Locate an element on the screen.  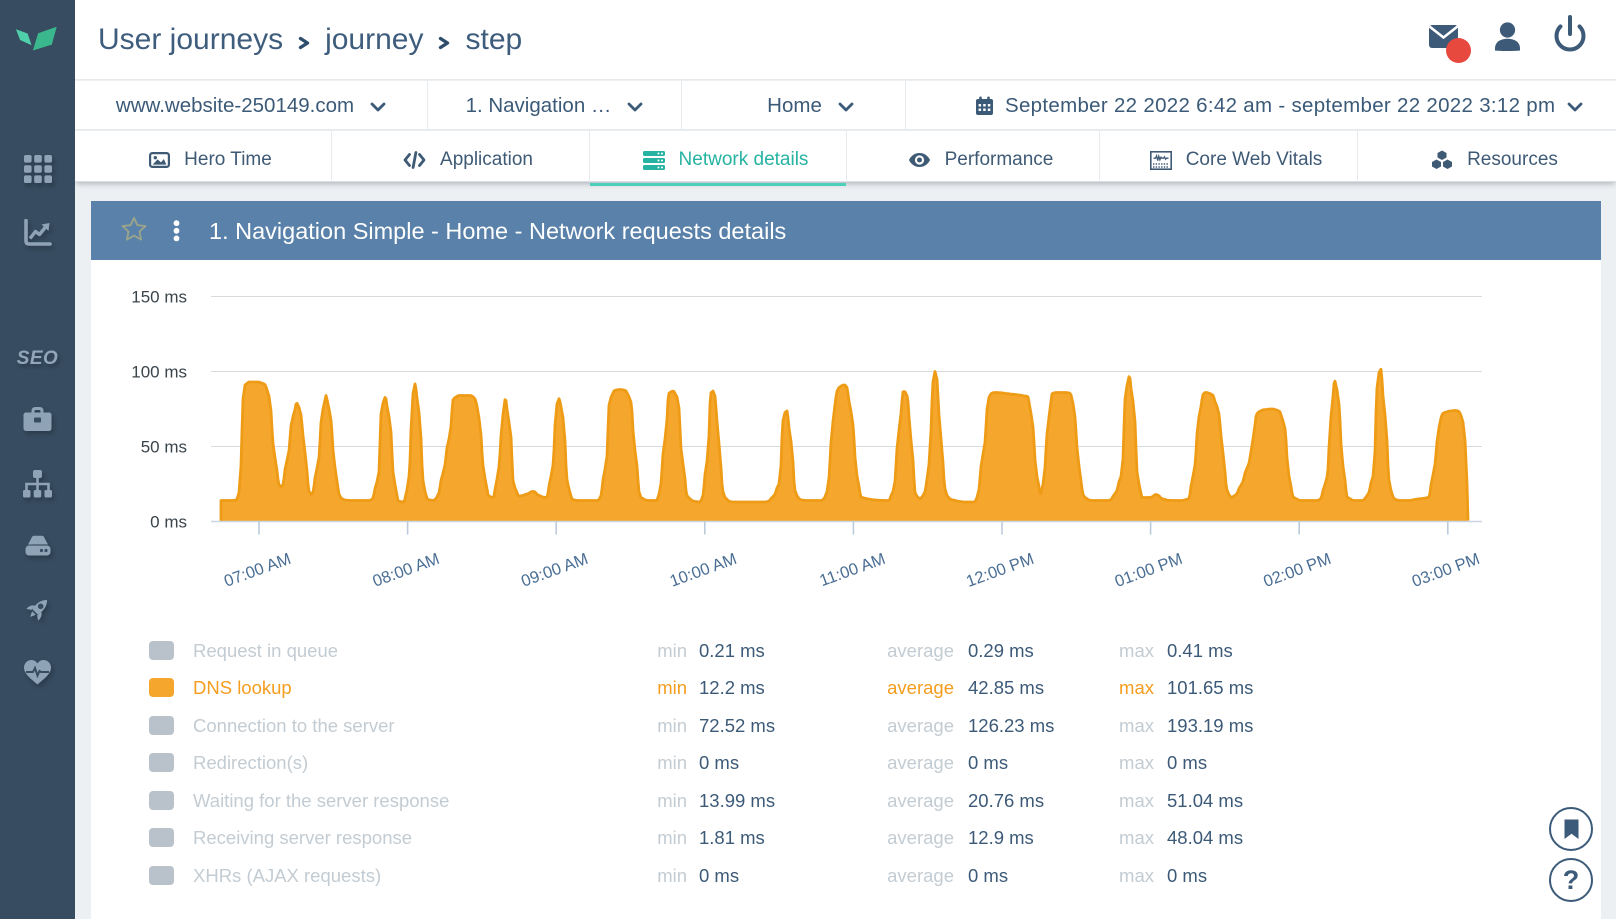
svg-text: 02:00 PM is located at coordinates (1297, 570).